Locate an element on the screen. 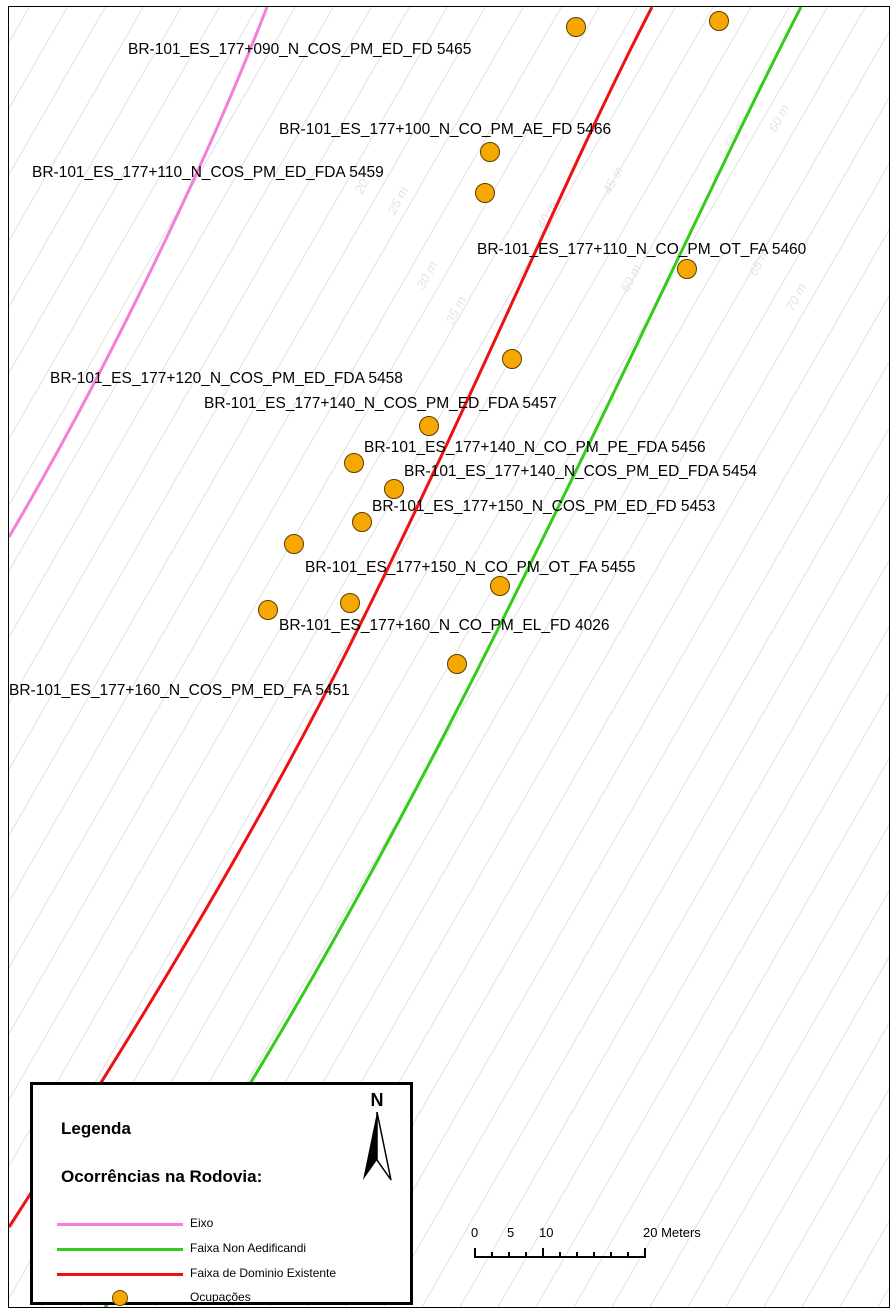  scale-tick-10: 10 is located at coordinates (546, 1232).